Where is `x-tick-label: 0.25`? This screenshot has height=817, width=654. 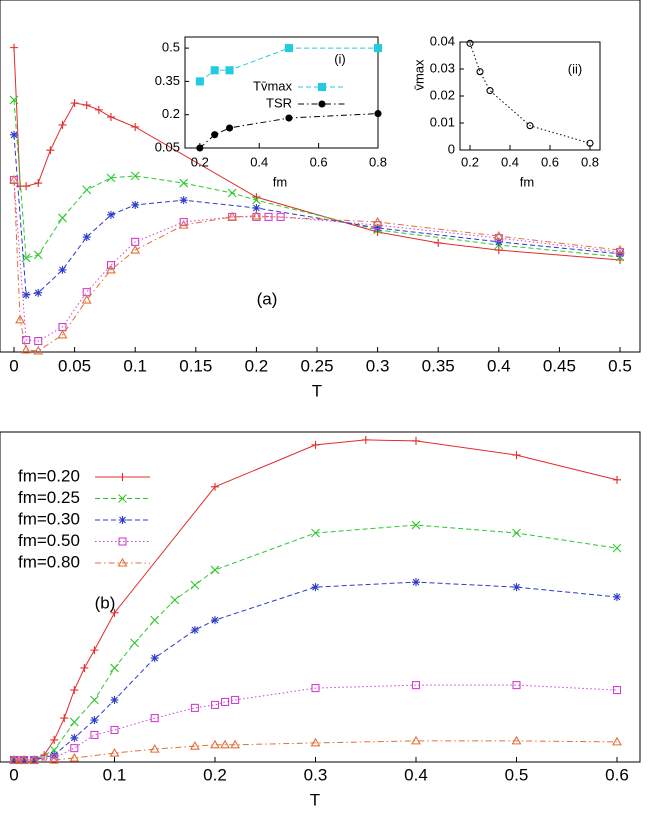 x-tick-label: 0.25 is located at coordinates (316, 365).